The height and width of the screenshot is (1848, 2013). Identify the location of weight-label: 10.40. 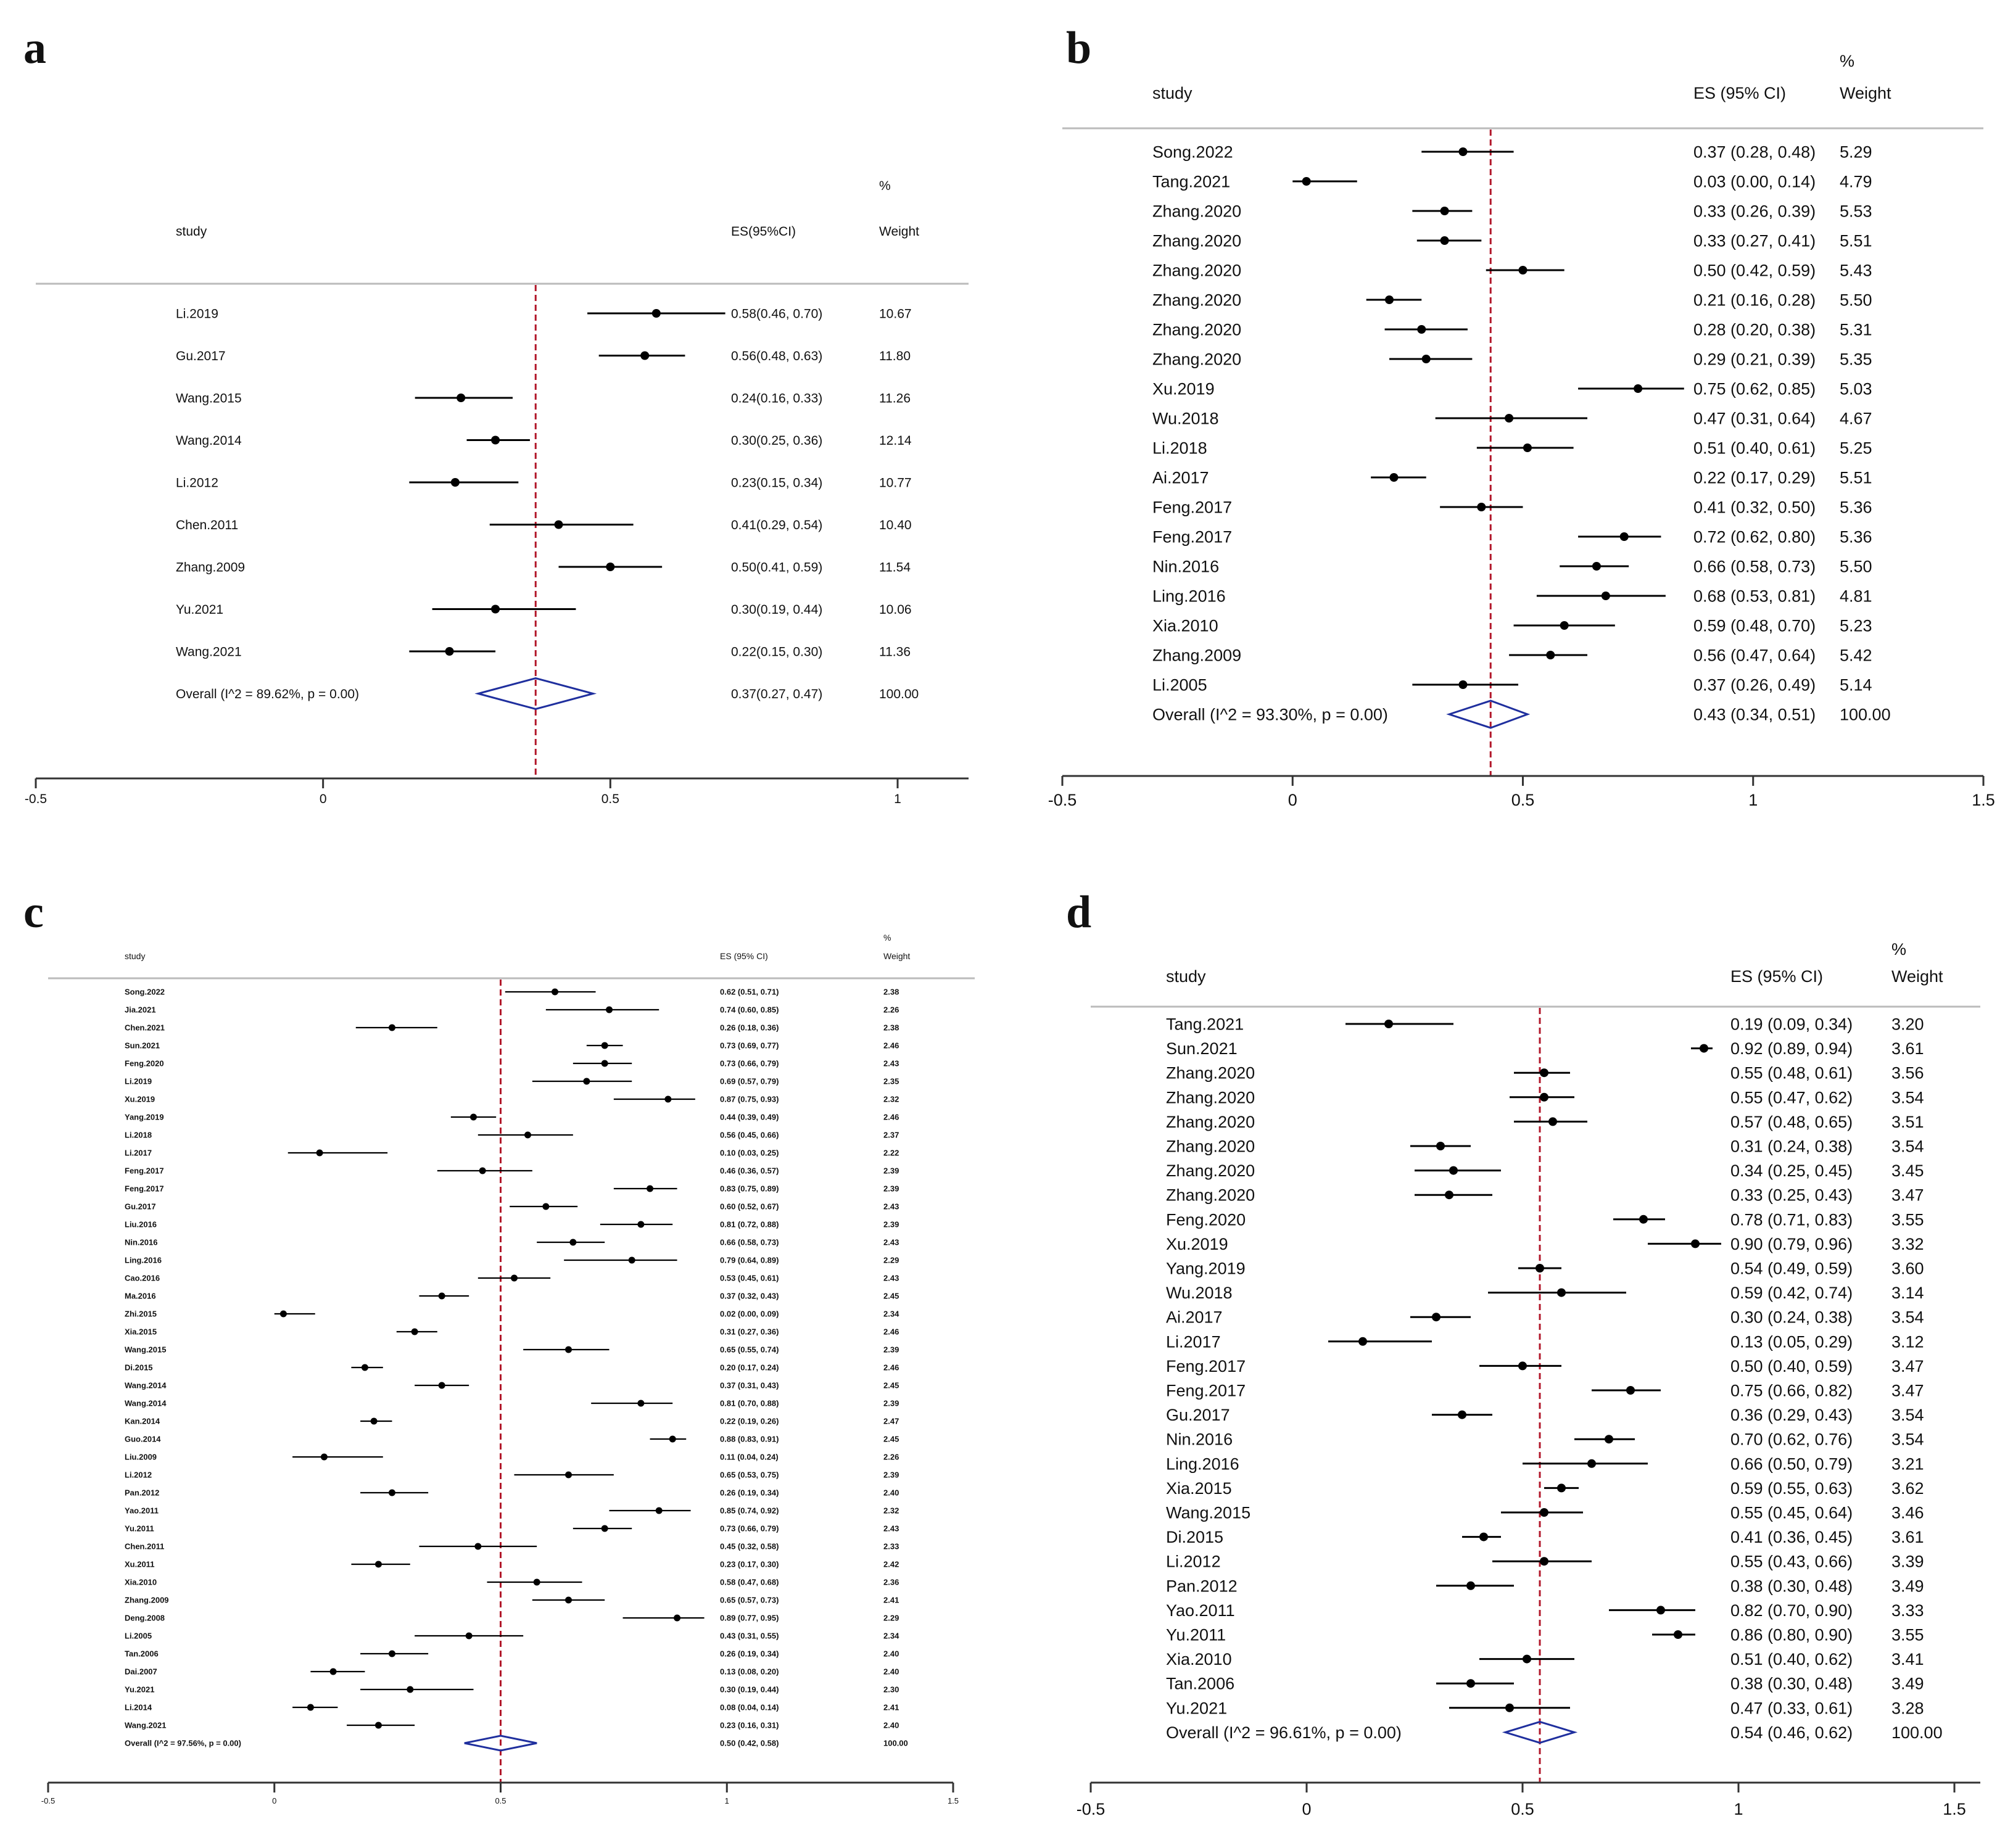
(895, 525).